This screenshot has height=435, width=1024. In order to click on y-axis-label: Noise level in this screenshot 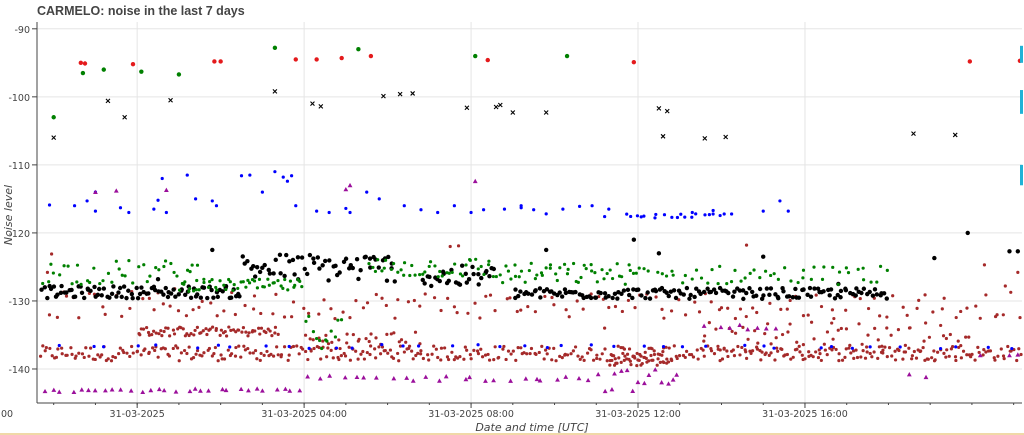, I will do `click(8, 215)`.